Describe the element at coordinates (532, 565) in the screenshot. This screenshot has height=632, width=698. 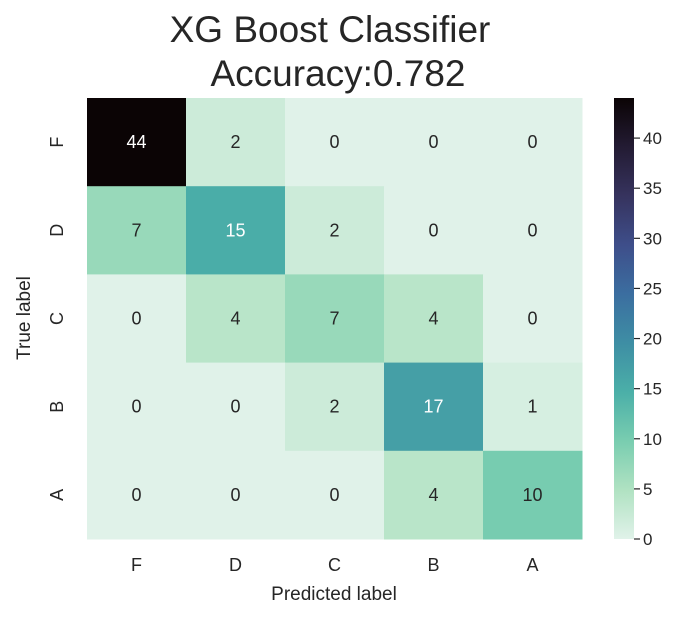
I see `x-tick-label: A` at that location.